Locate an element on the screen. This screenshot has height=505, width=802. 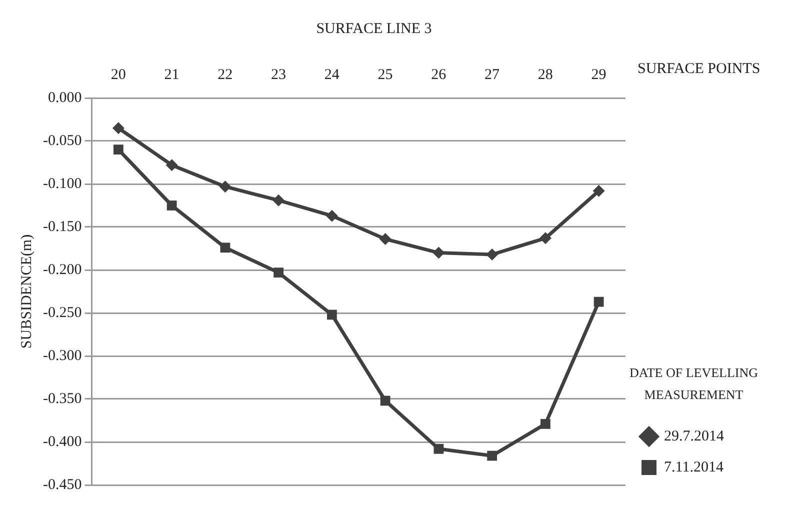
legend-label: 7.11.2014 is located at coordinates (694, 467).